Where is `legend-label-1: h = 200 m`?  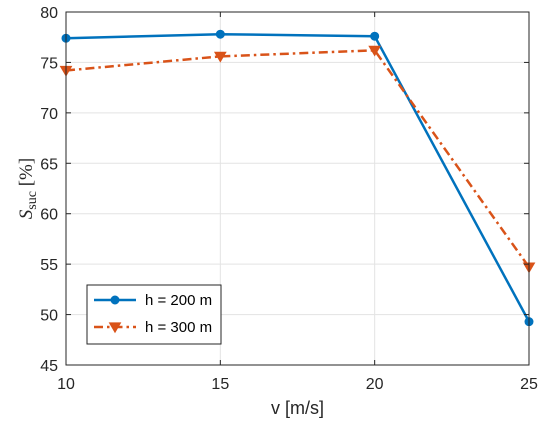 legend-label-1: h = 200 m is located at coordinates (178, 300).